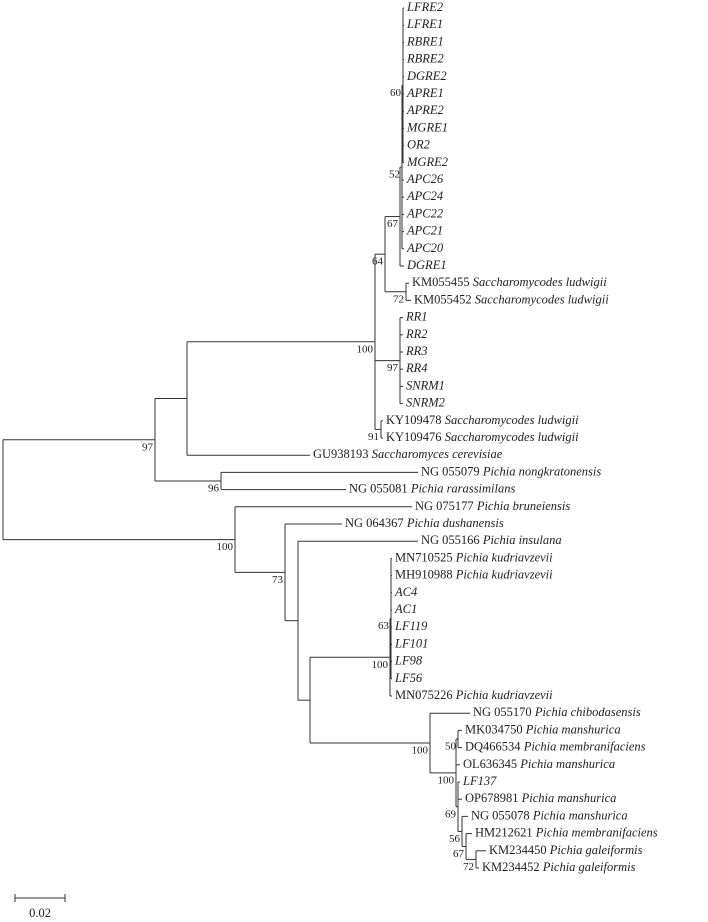 This screenshot has height=922, width=708. I want to click on accession: NG 055170, so click(502, 712).